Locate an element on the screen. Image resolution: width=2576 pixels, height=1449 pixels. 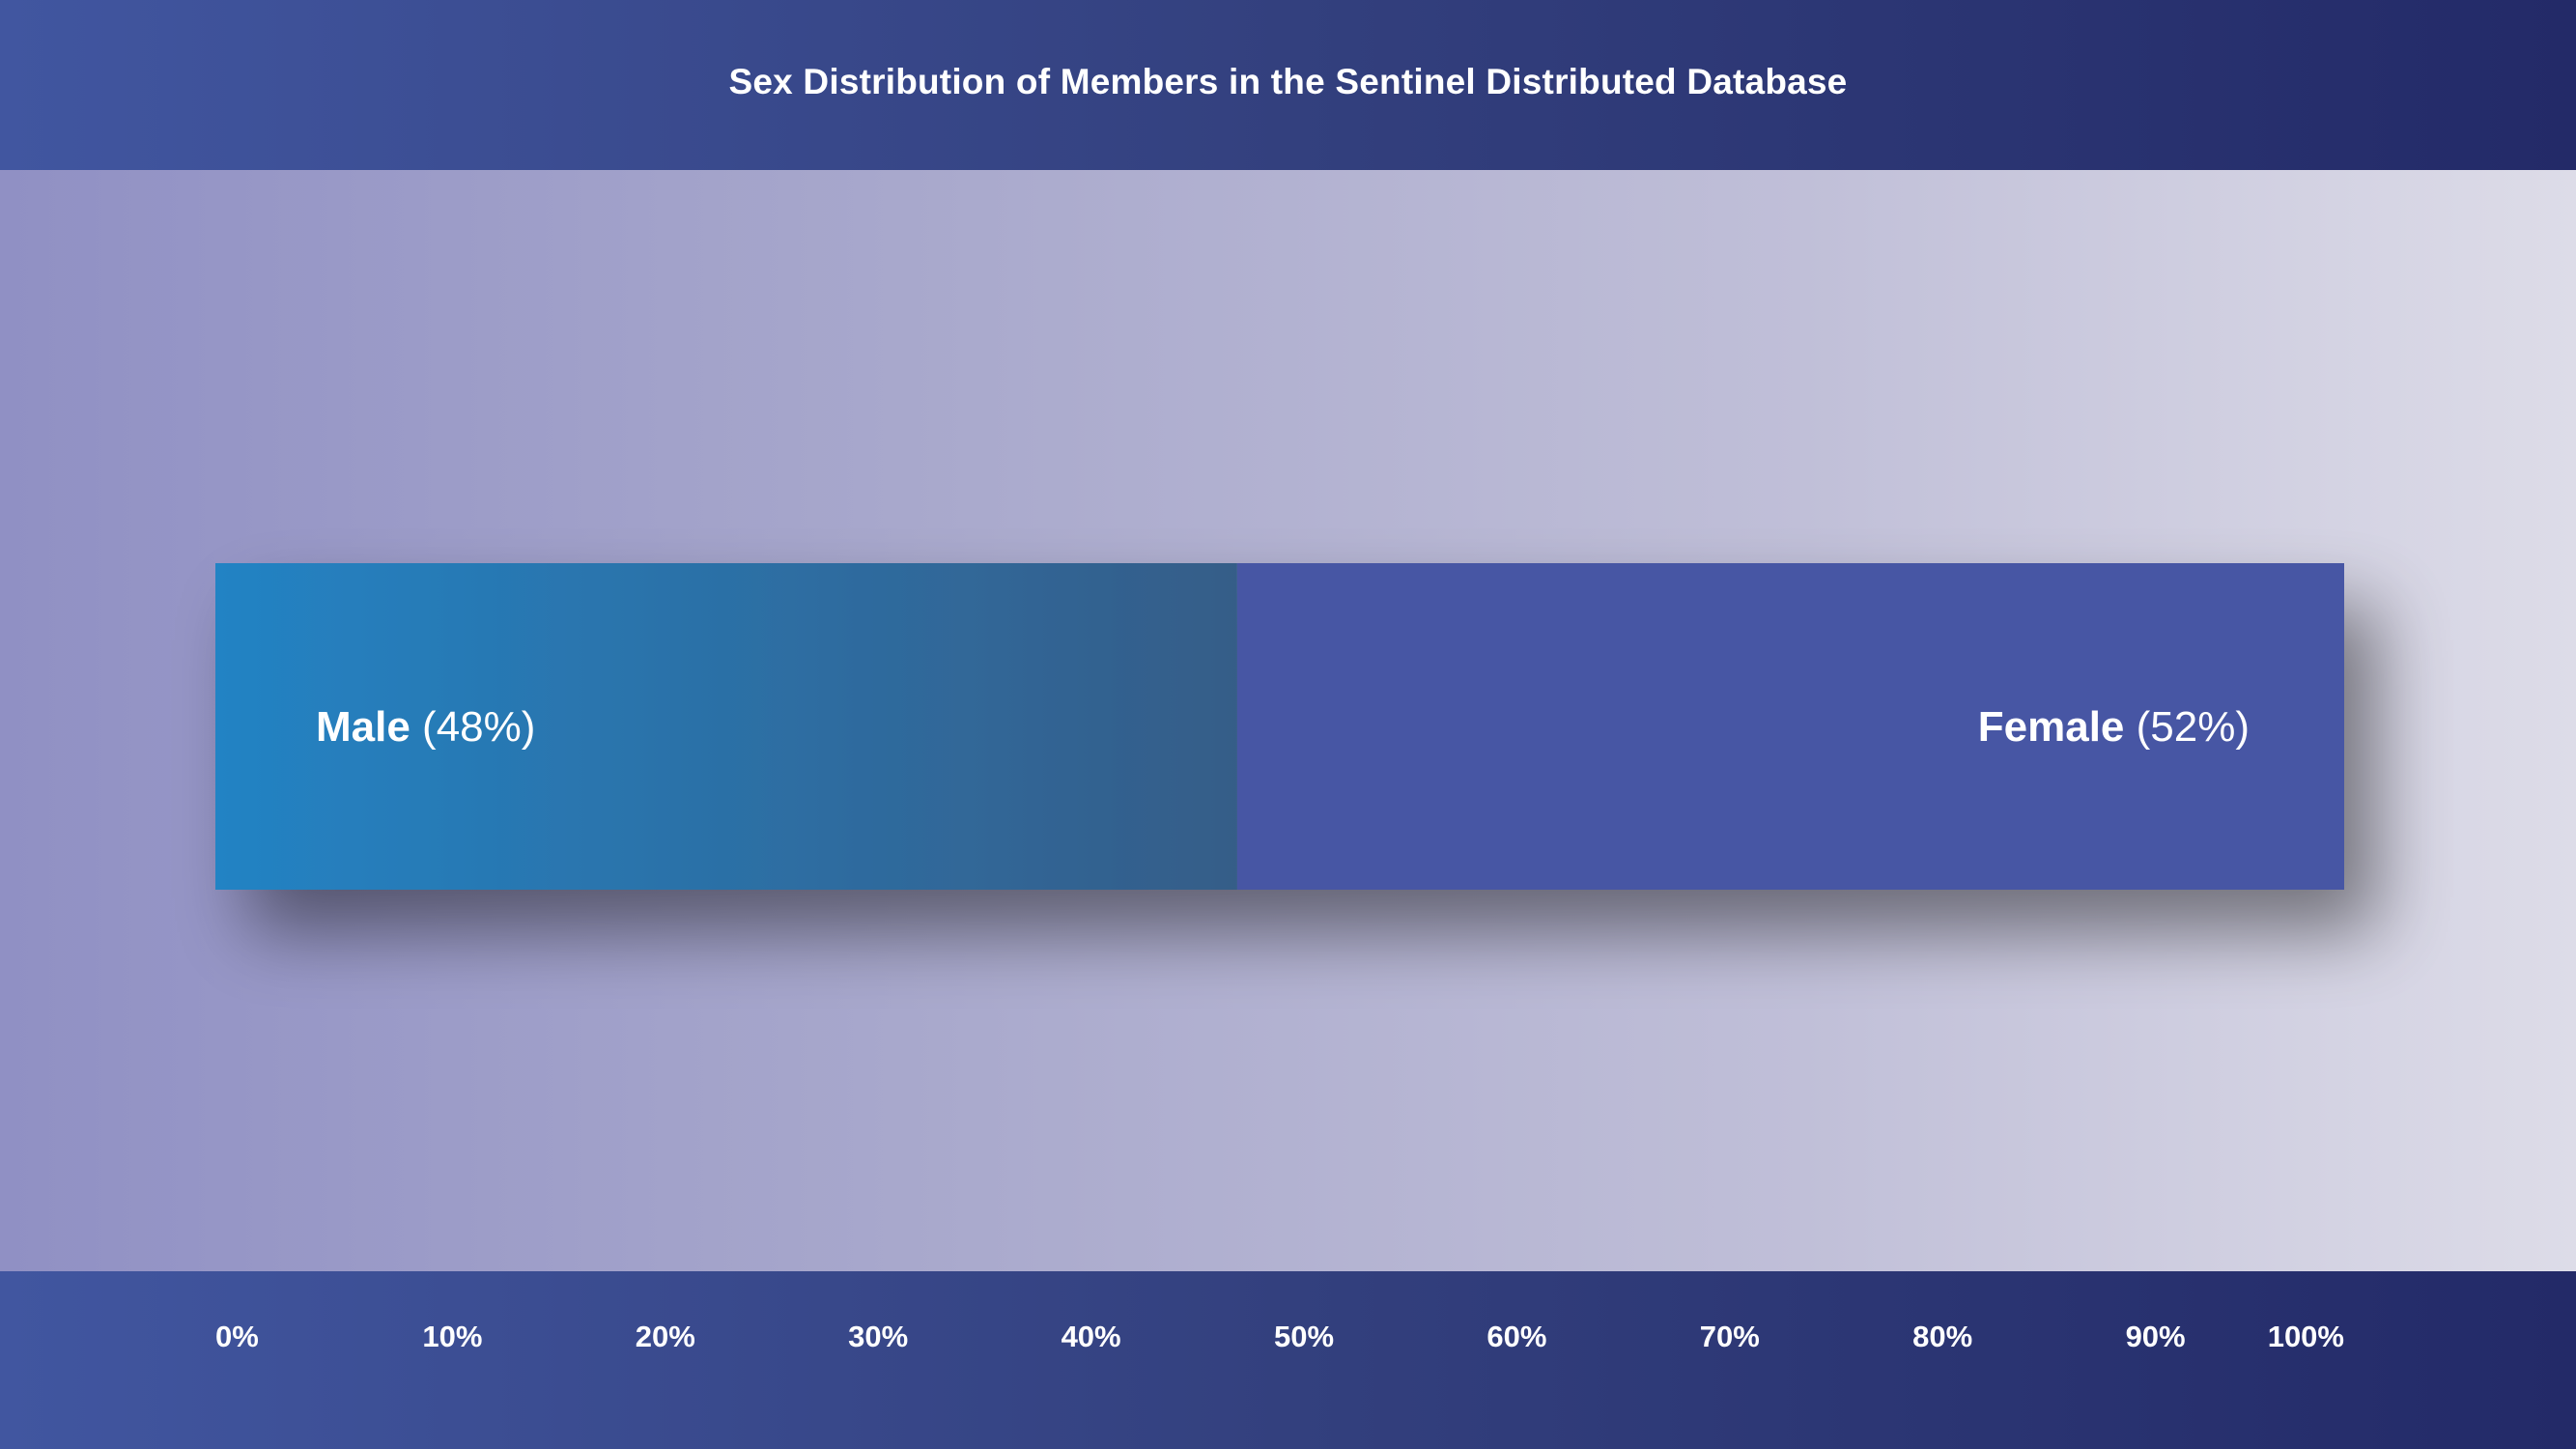
x-tick-label: 50% is located at coordinates (1304, 1336).